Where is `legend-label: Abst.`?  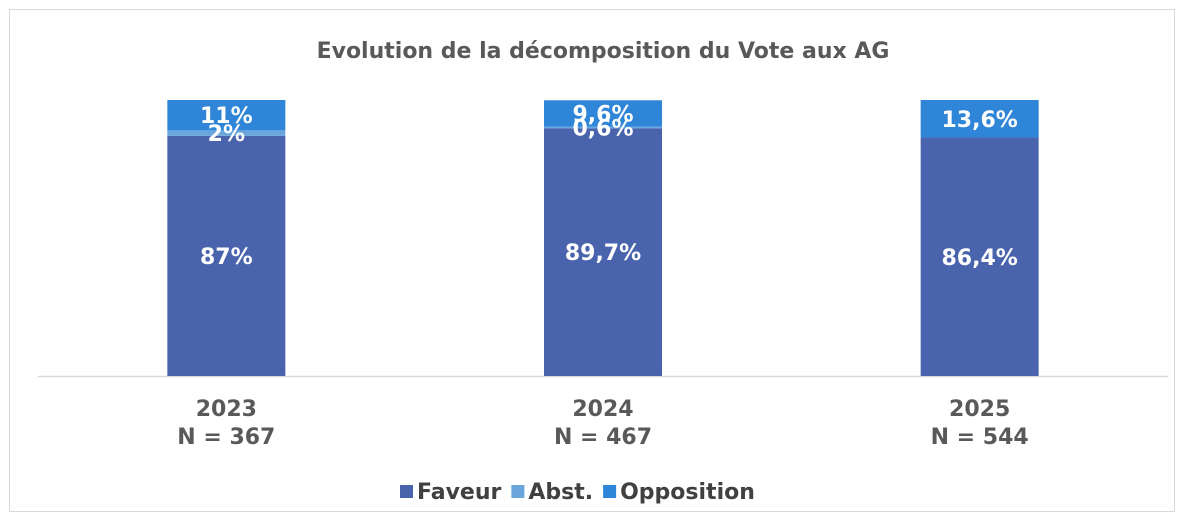
legend-label: Abst. is located at coordinates (560, 492).